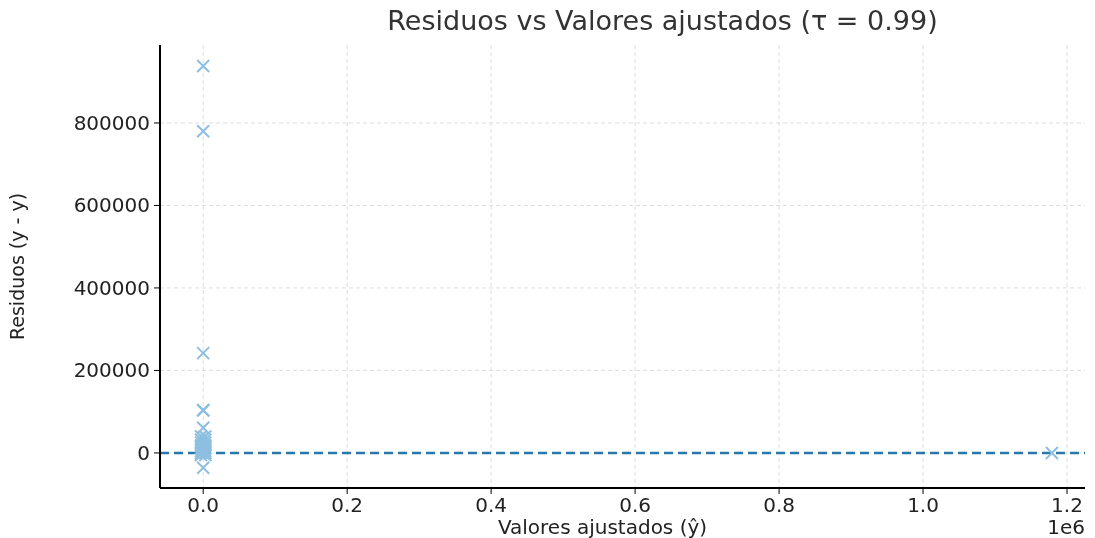  What do you see at coordinates (111, 287) in the screenshot?
I see `y-tick-label: 400000` at bounding box center [111, 287].